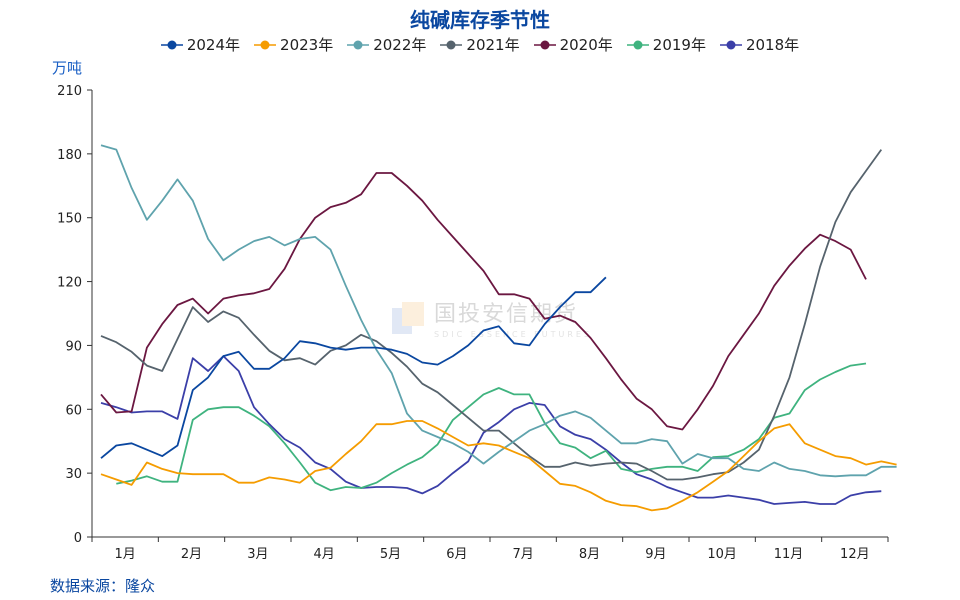 The image size is (960, 600). What do you see at coordinates (498, 466) in the screenshot?
I see `series-line-2023` at bounding box center [498, 466].